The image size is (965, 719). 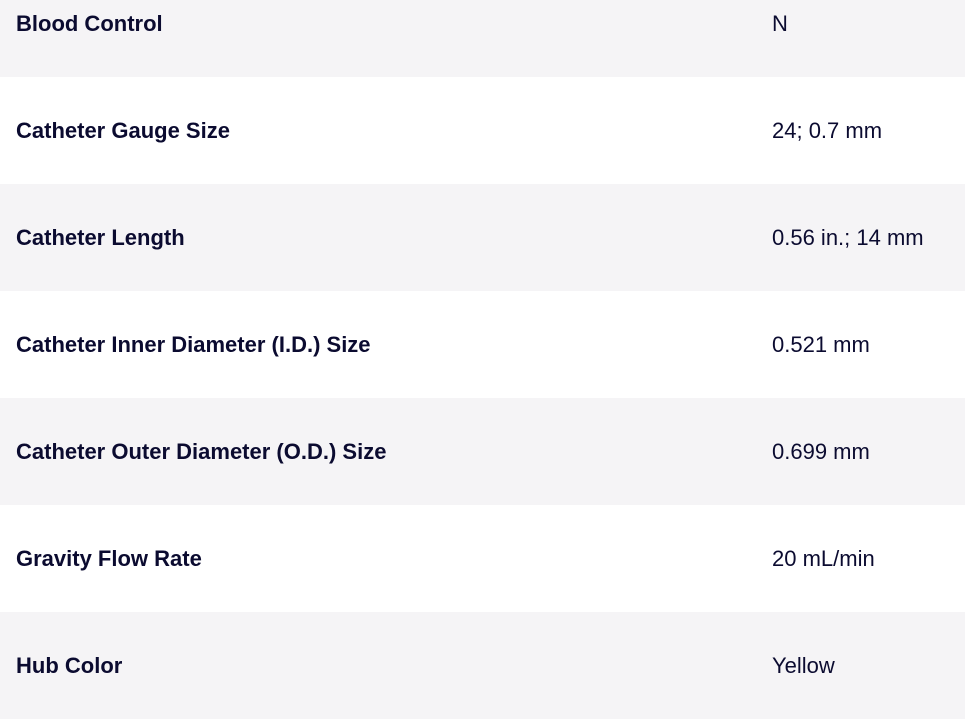 What do you see at coordinates (100, 237) in the screenshot?
I see `spec-label: Catheter Length` at bounding box center [100, 237].